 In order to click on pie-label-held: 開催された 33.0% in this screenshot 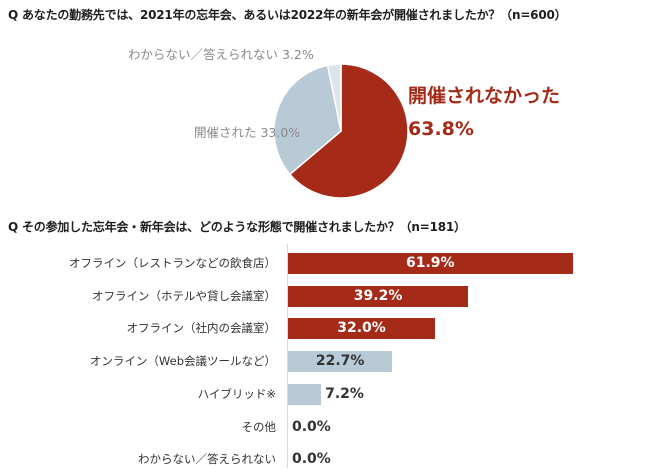, I will do `click(247, 132)`.